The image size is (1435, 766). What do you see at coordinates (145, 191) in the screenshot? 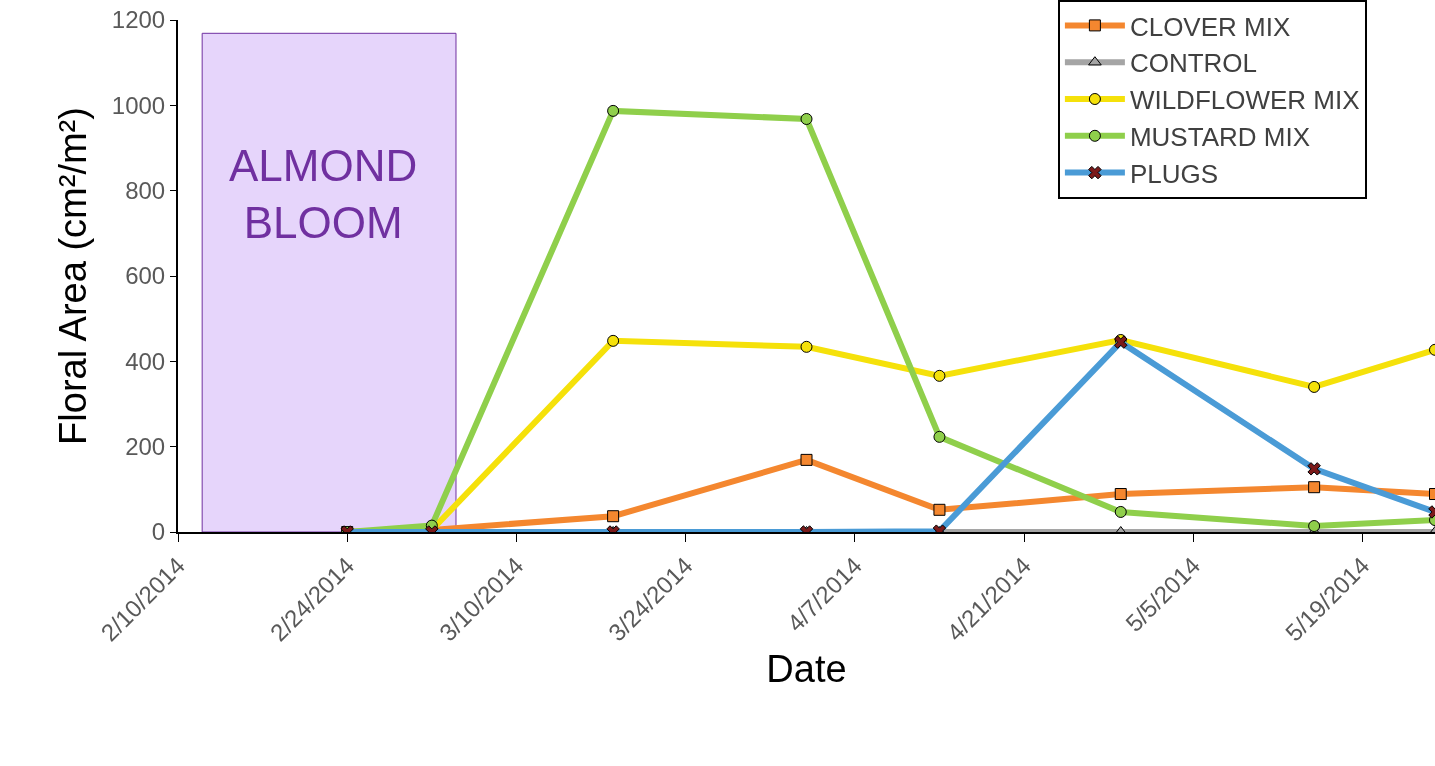
I see `y-tick-label: 800` at bounding box center [145, 191].